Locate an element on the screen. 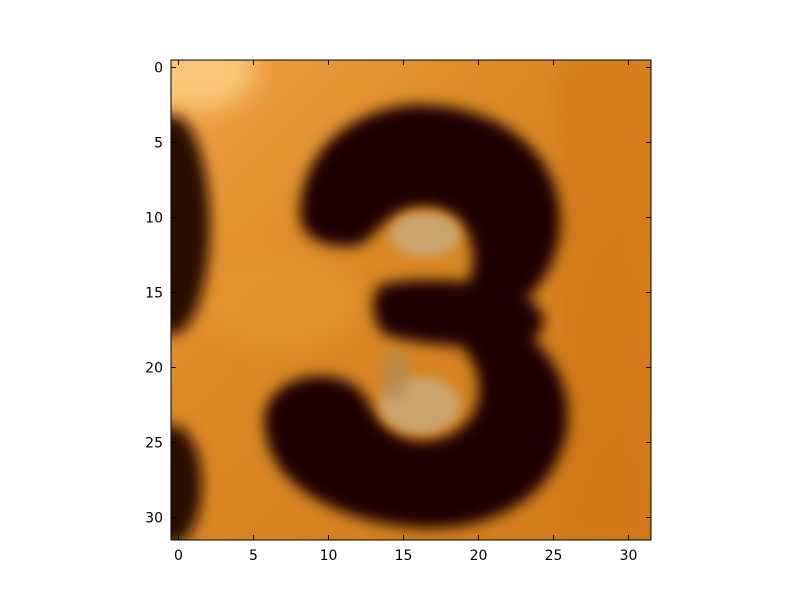  y-tick-label: 10 is located at coordinates (154, 219).